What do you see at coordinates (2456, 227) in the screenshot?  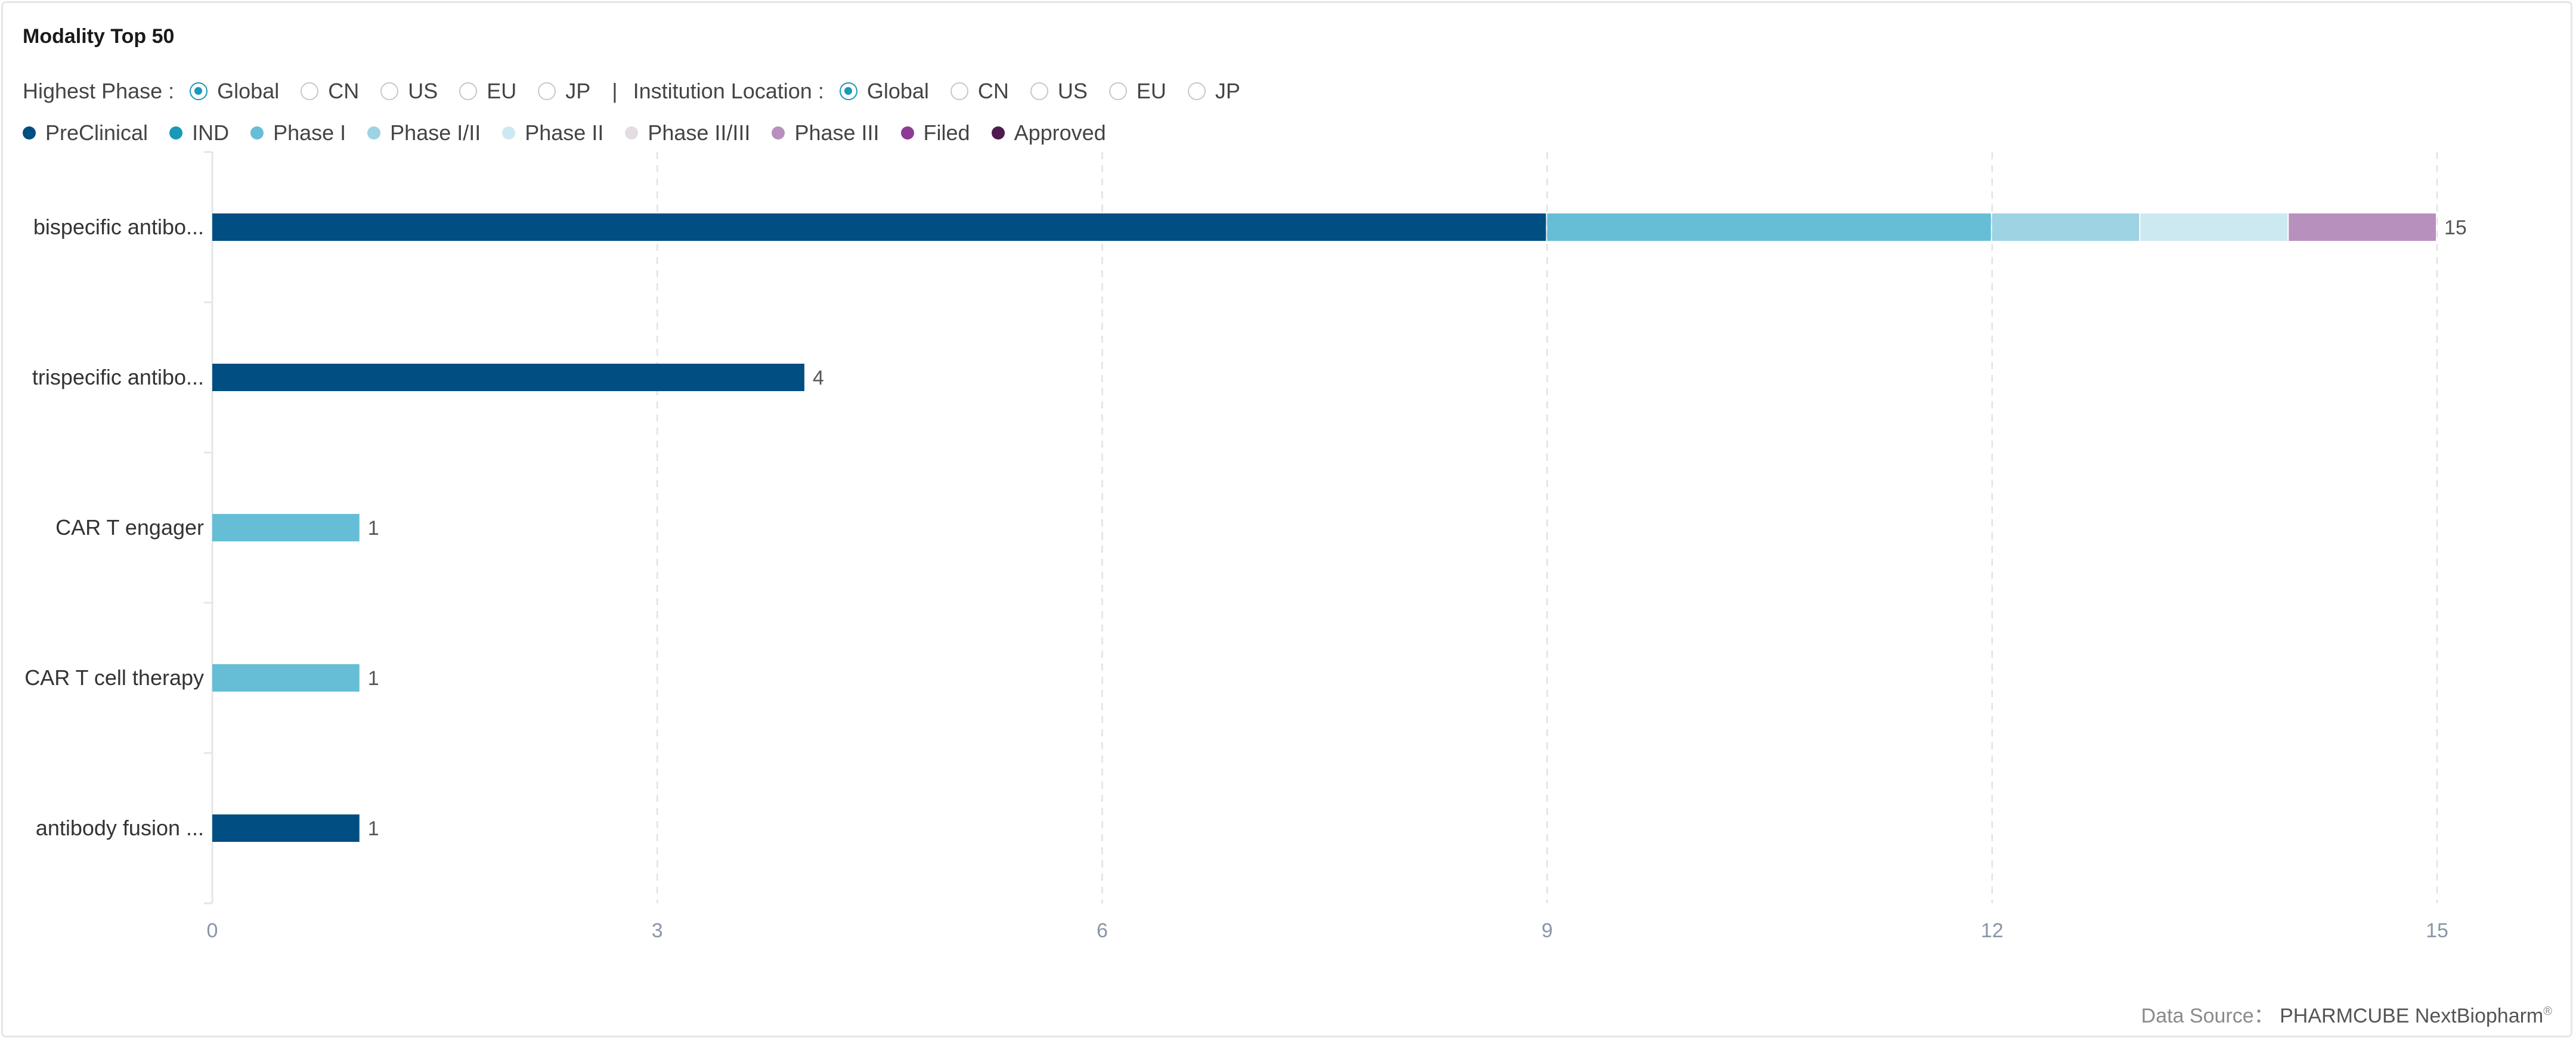 I see `bar-total-label: 15` at bounding box center [2456, 227].